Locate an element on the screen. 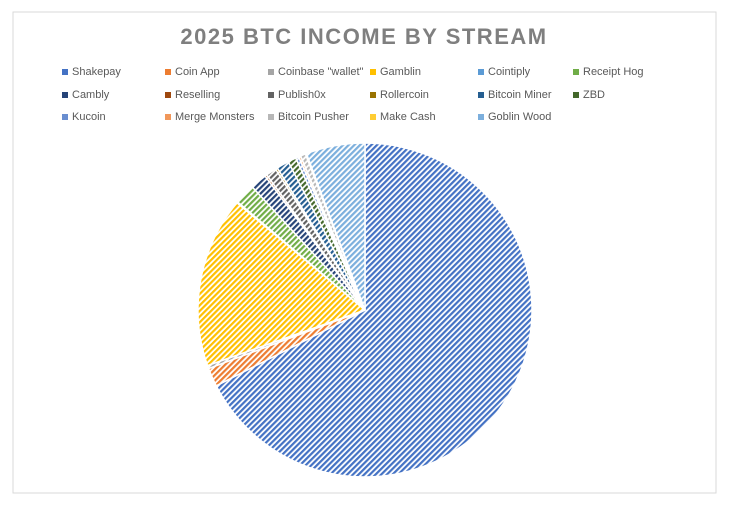 This screenshot has width=730, height=510. legend-label: Gamblin is located at coordinates (400, 72).